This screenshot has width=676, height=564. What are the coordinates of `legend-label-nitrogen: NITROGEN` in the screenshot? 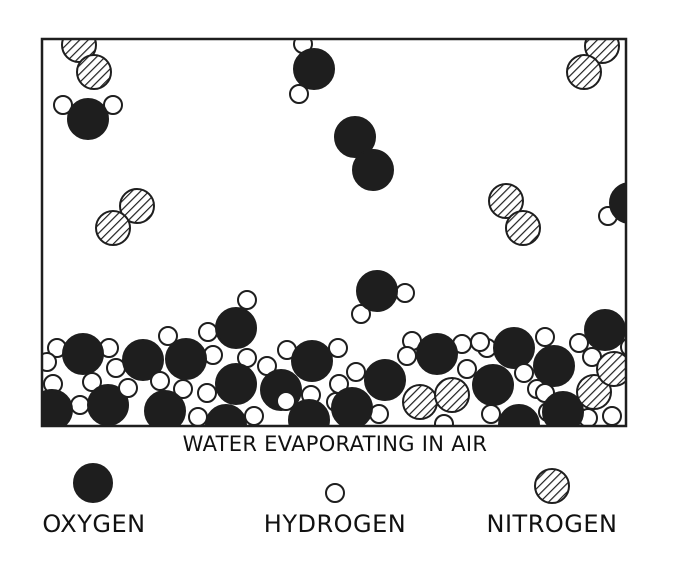 It's located at (552, 524).